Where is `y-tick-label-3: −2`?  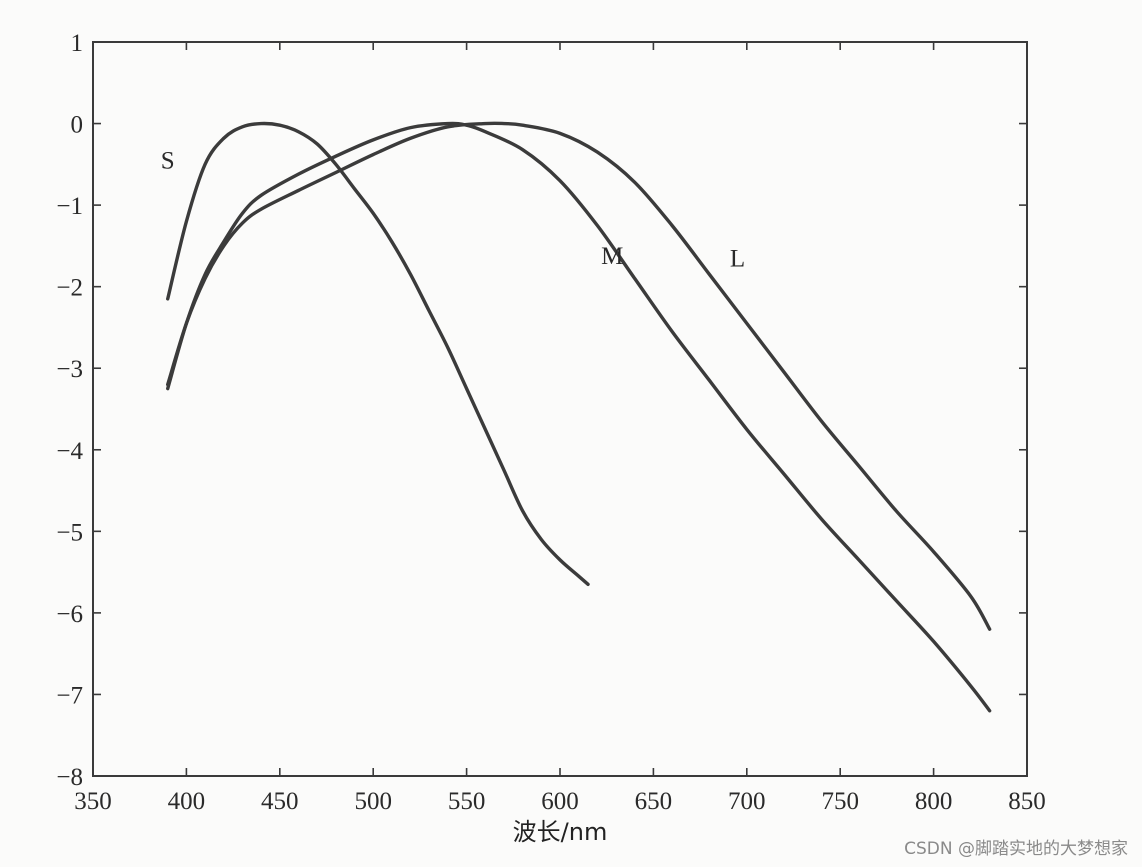 y-tick-label-3: −2 is located at coordinates (69, 288).